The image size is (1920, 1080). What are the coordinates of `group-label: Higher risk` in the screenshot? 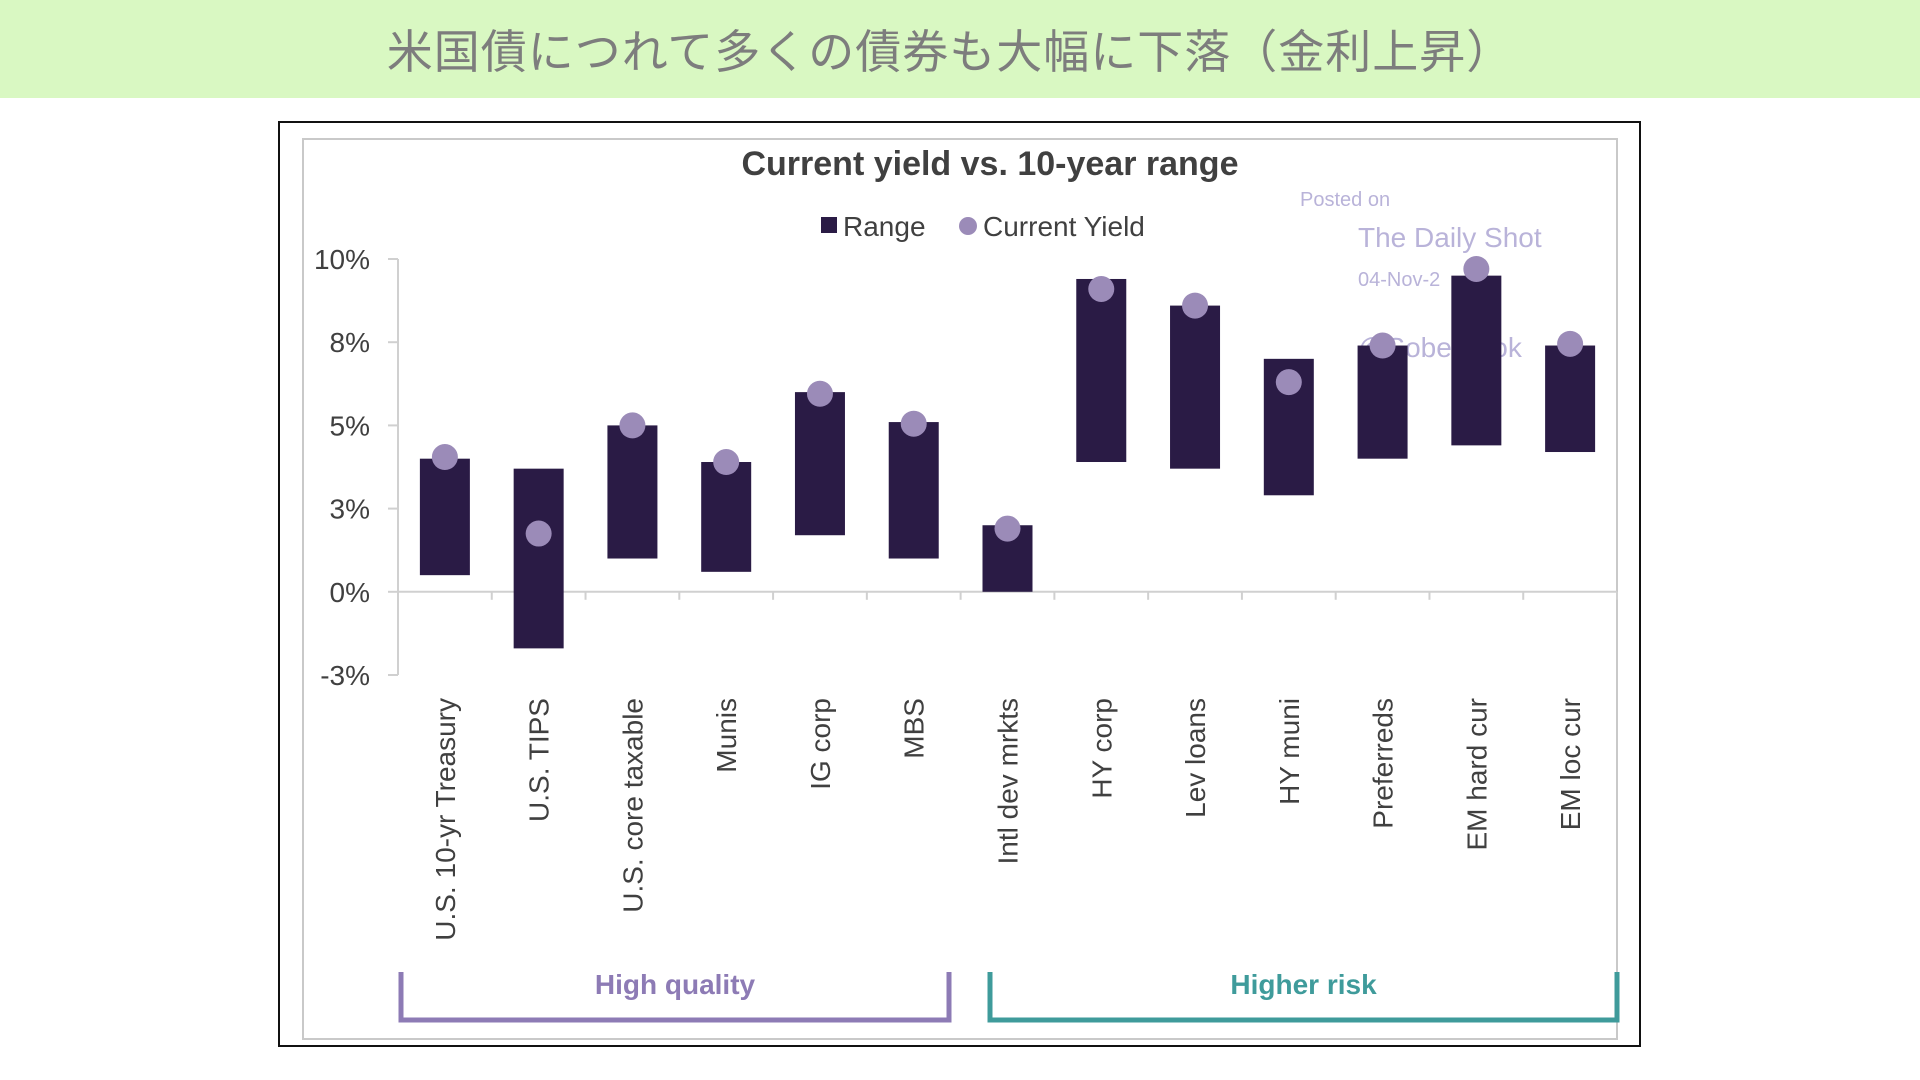 It's located at (1303, 984).